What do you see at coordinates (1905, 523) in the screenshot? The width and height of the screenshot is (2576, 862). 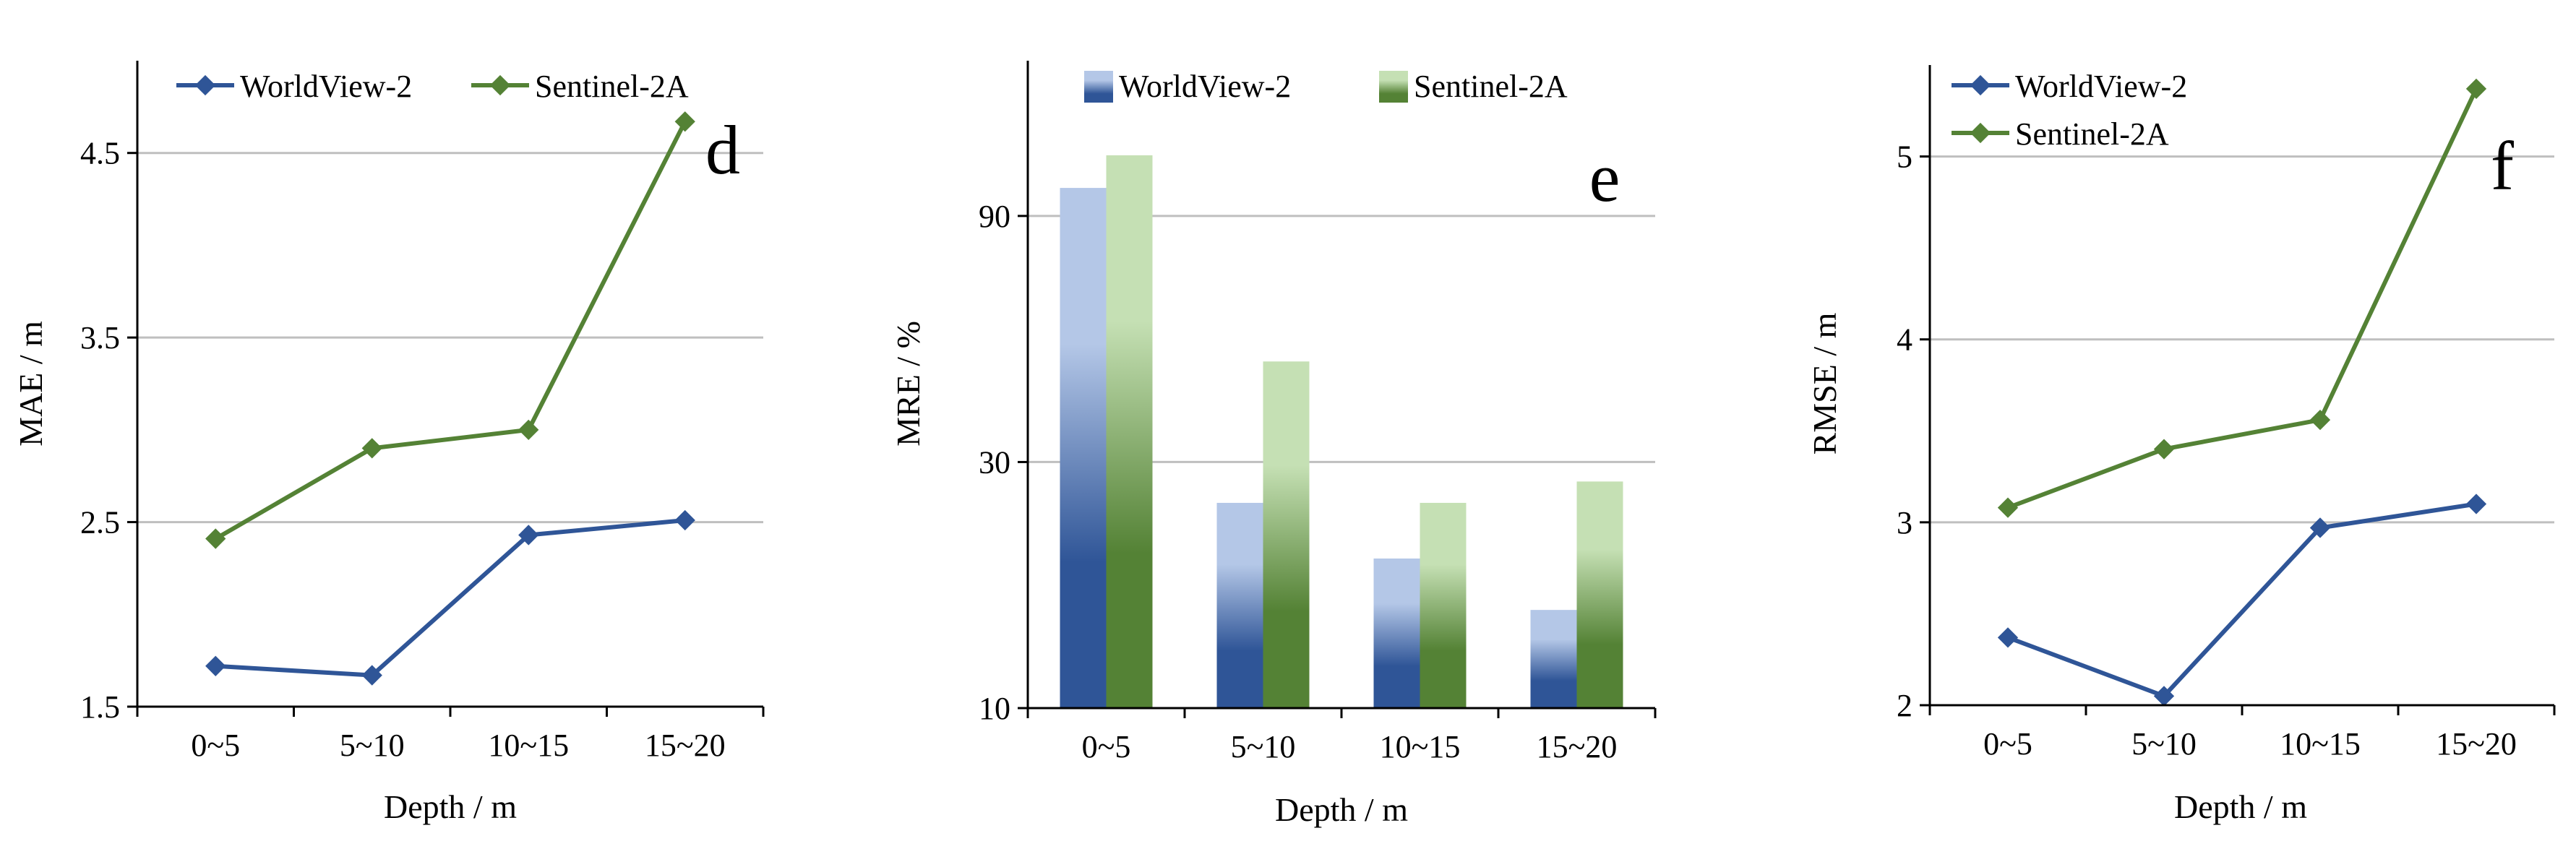 I see `y-tick-label: 3` at bounding box center [1905, 523].